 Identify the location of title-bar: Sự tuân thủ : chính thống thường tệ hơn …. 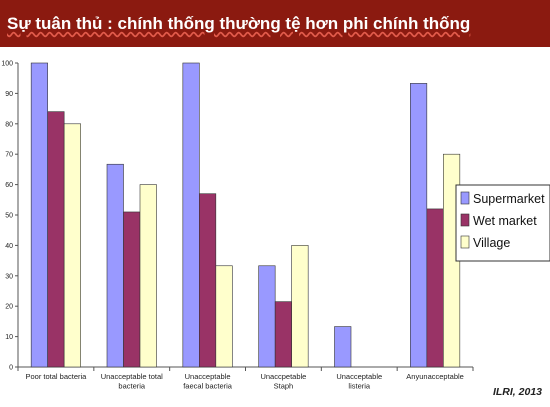
(275, 23).